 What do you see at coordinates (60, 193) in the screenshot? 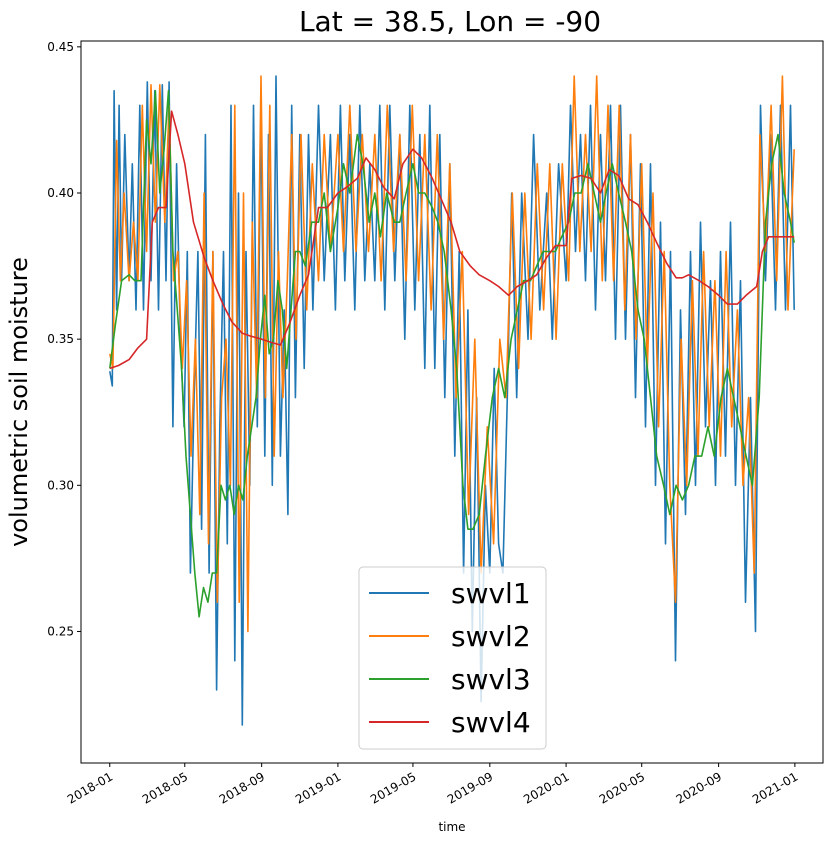
I see `y-tick-label: 0.40` at bounding box center [60, 193].